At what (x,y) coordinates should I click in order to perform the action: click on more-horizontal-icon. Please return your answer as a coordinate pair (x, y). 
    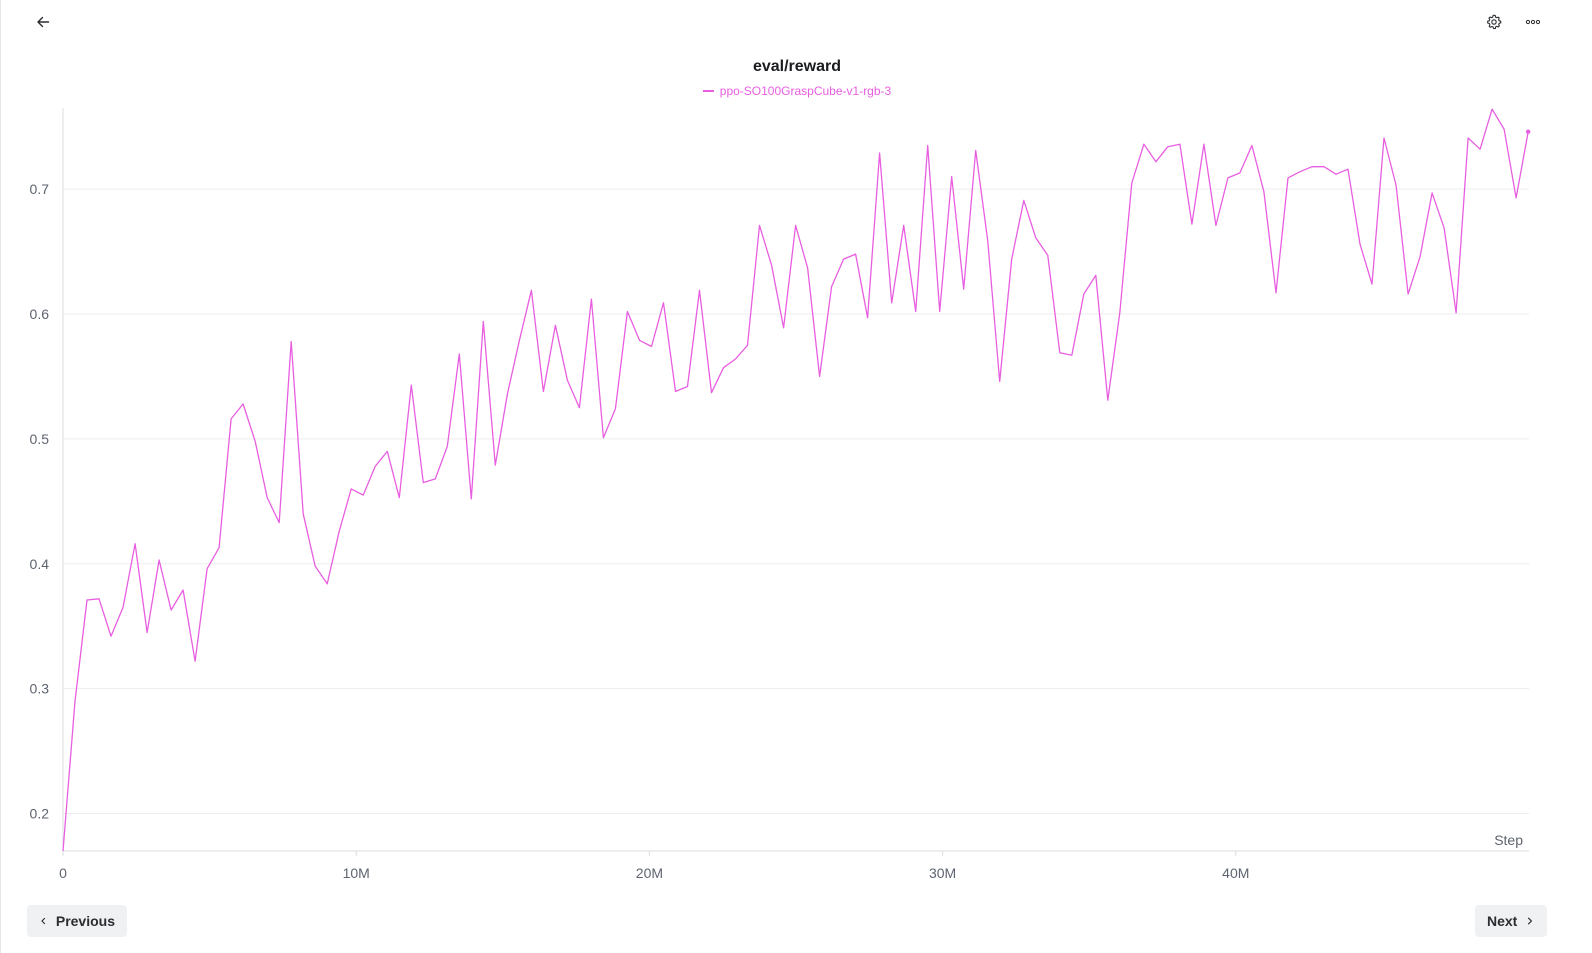
    Looking at the image, I should click on (1533, 22).